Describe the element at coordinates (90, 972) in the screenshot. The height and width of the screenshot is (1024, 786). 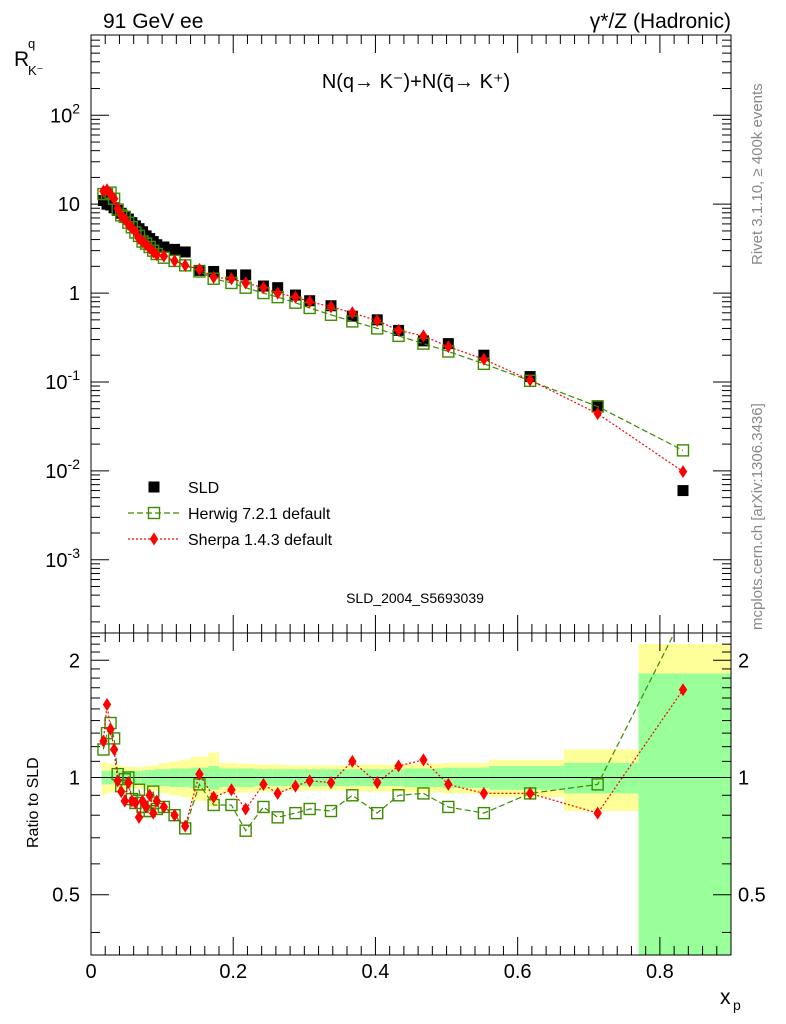
I see `x-tick-label: 0` at that location.